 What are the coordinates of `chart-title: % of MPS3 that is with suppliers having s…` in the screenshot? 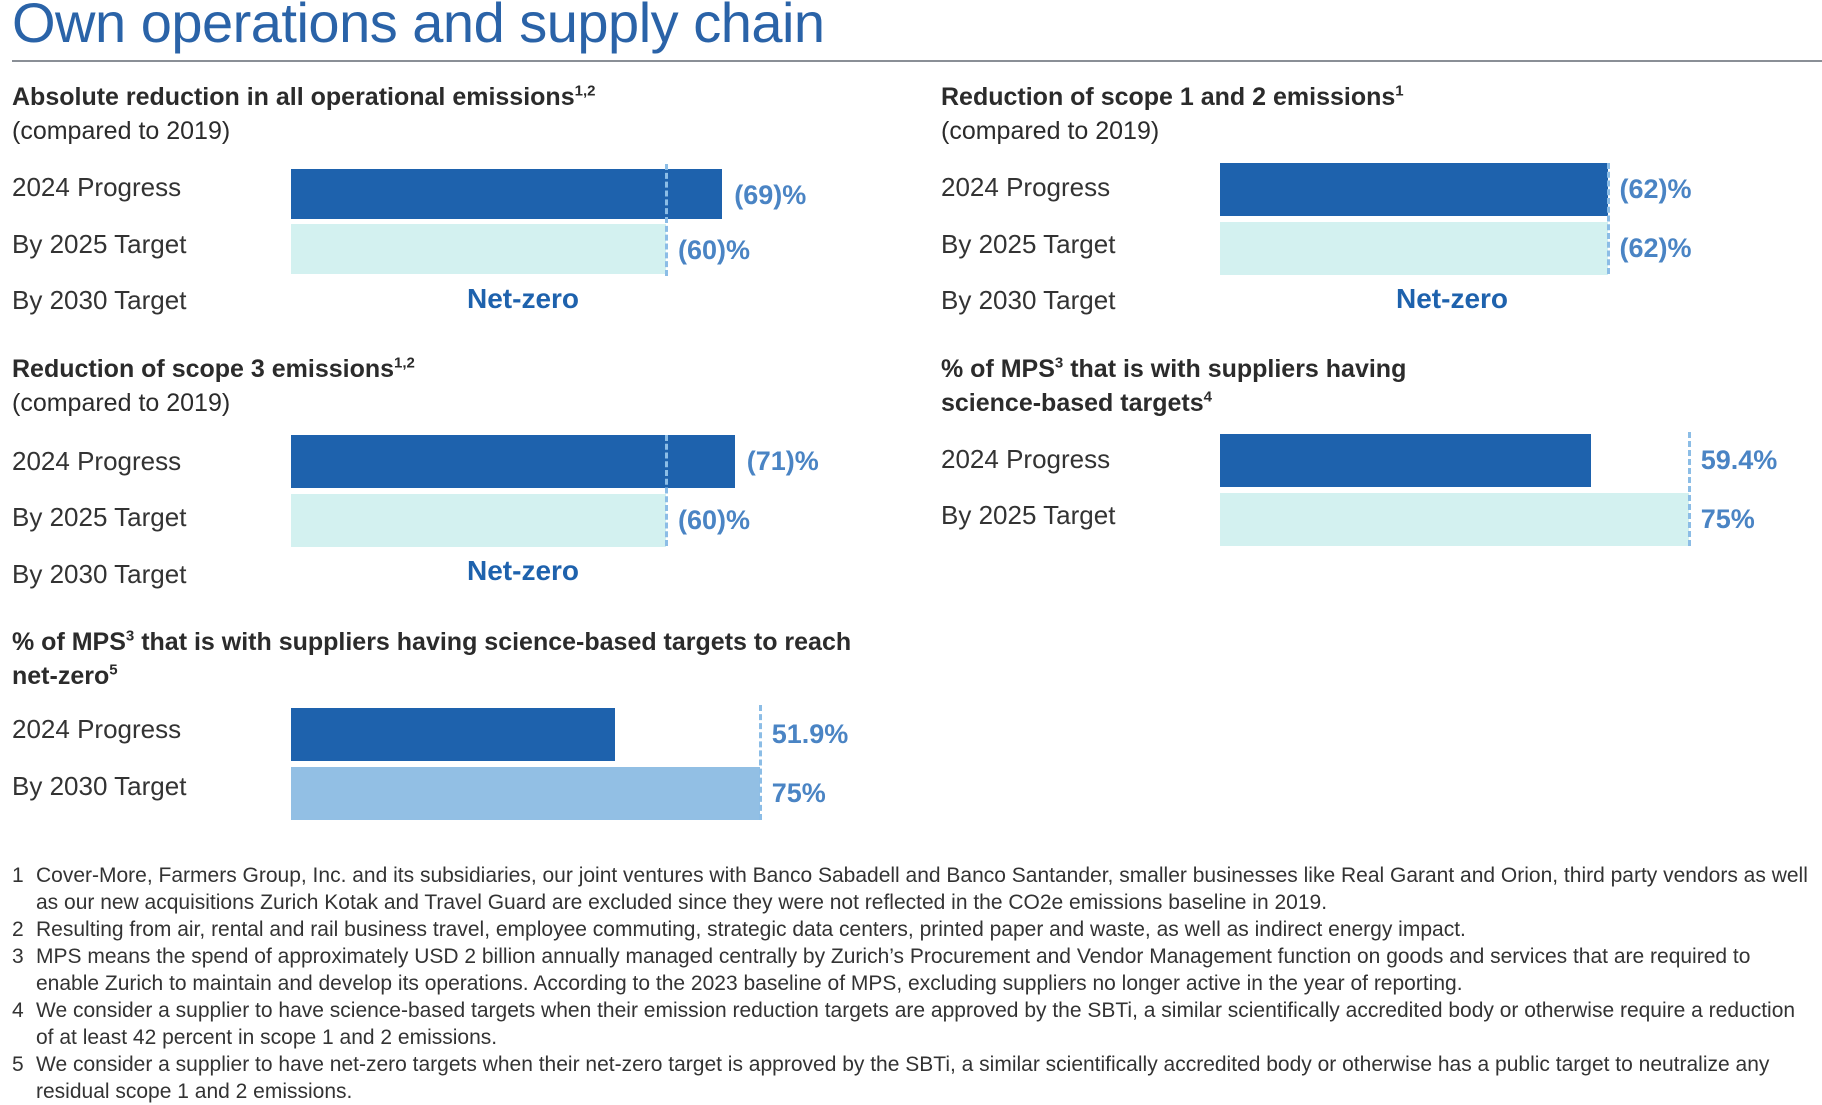 It's located at (1174, 385).